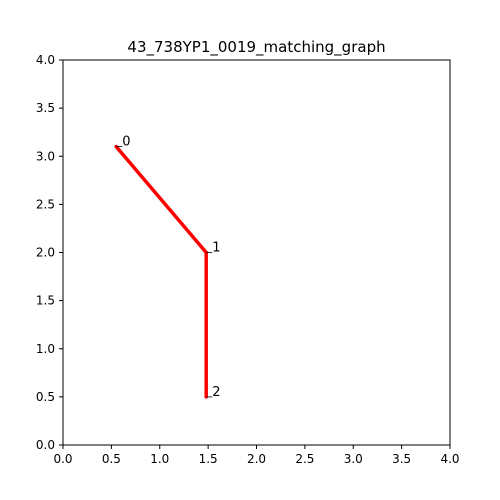 The image size is (500, 500). I want to click on y-tick-label: 0.0, so click(45, 445).